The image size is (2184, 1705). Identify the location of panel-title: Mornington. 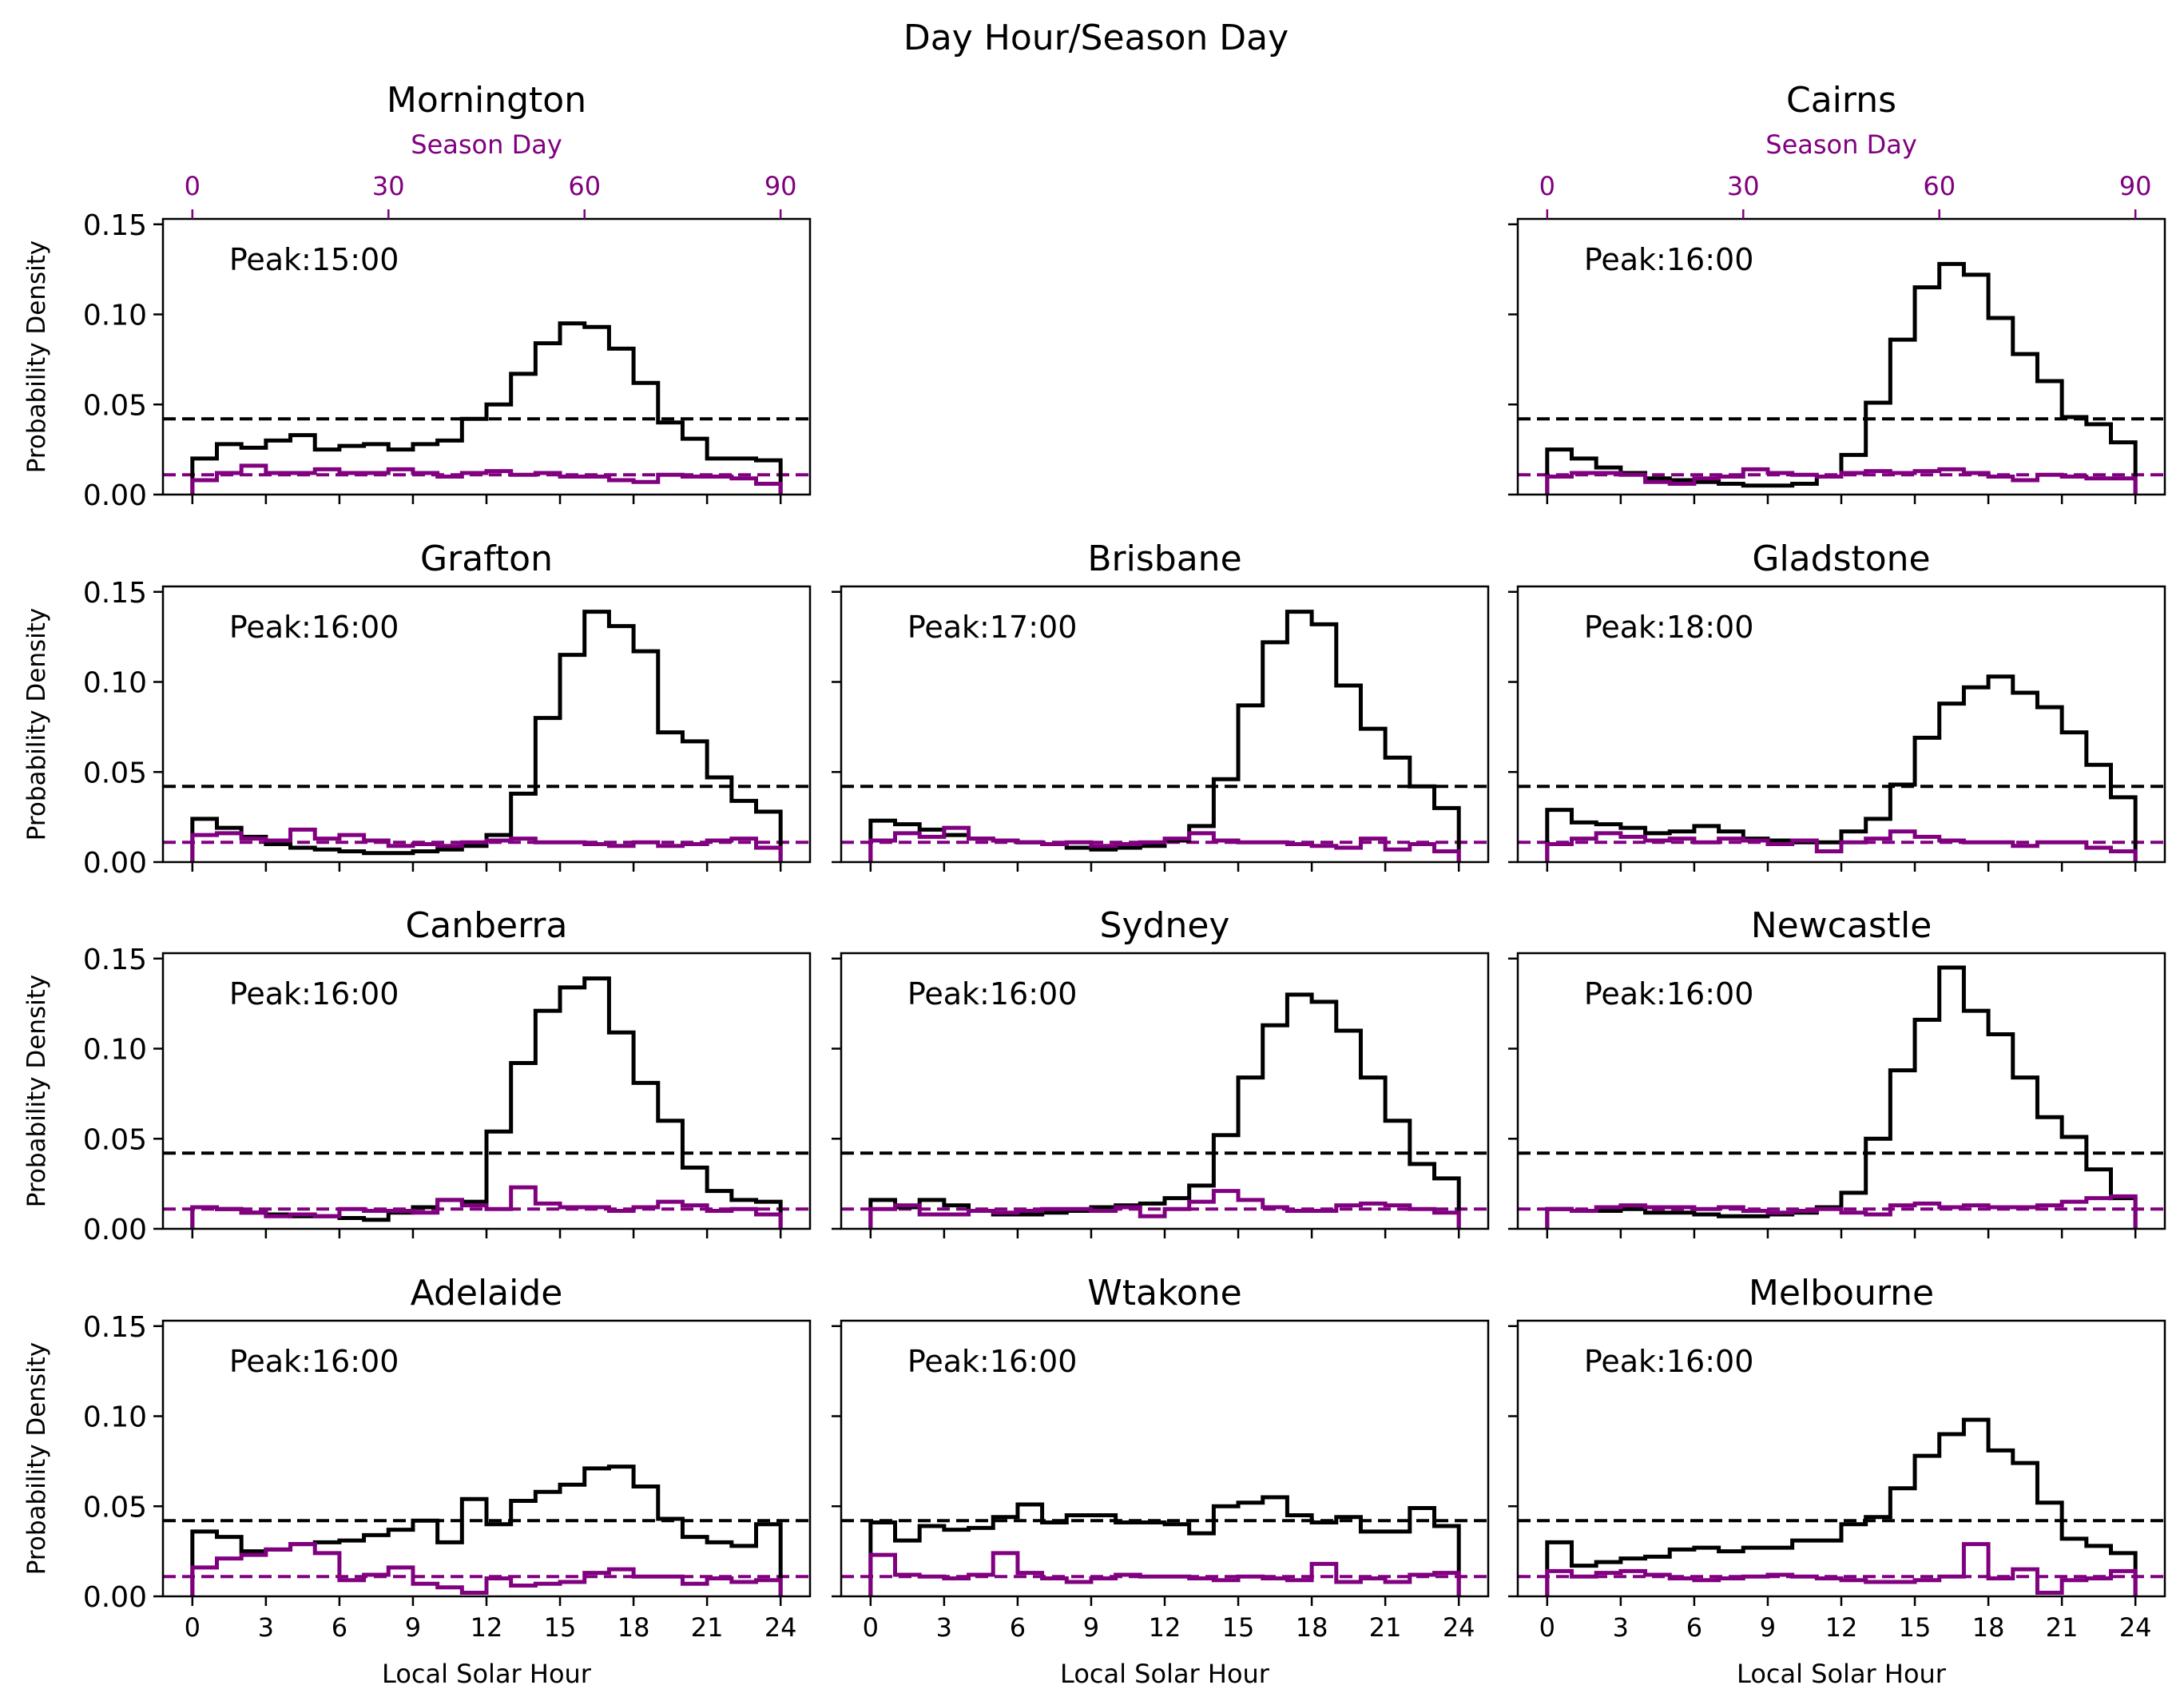
(486, 101).